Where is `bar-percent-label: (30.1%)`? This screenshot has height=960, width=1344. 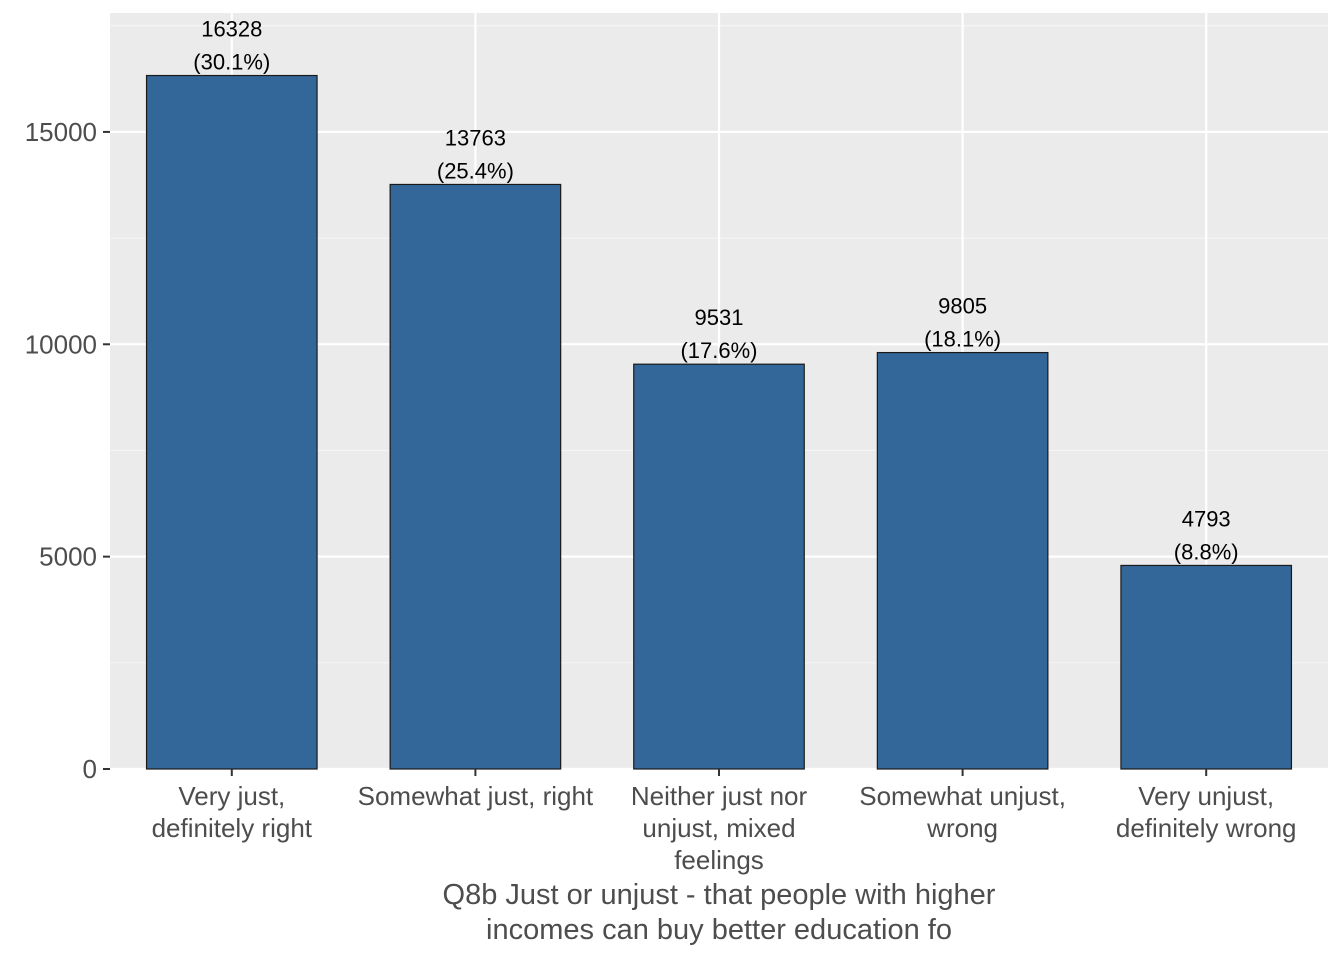 bar-percent-label: (30.1%) is located at coordinates (231, 62).